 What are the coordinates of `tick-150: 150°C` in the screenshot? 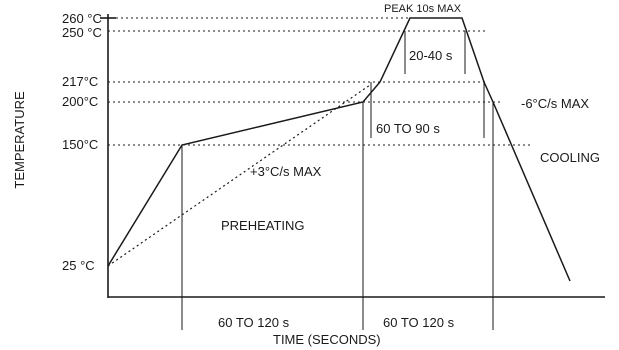 It's located at (80, 144).